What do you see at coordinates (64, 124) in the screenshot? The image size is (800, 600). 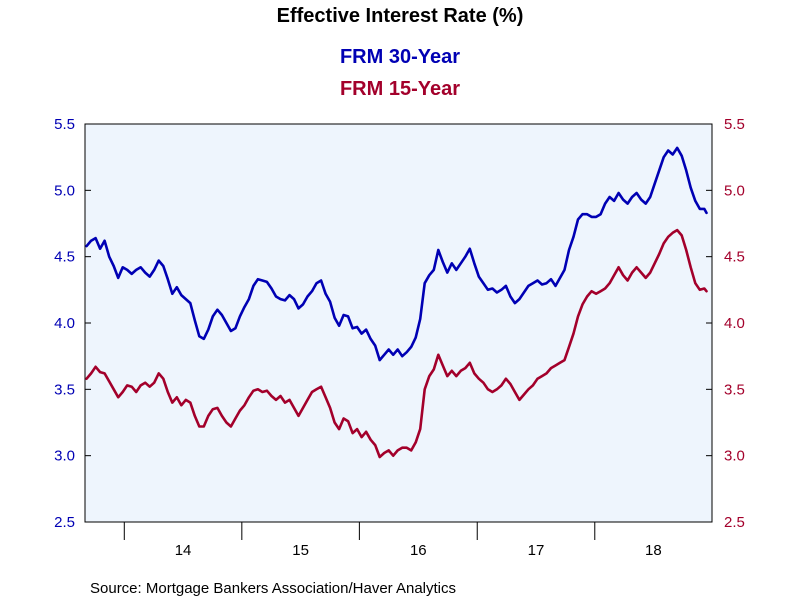 I see `y-left-tick-label-6: 5.5` at bounding box center [64, 124].